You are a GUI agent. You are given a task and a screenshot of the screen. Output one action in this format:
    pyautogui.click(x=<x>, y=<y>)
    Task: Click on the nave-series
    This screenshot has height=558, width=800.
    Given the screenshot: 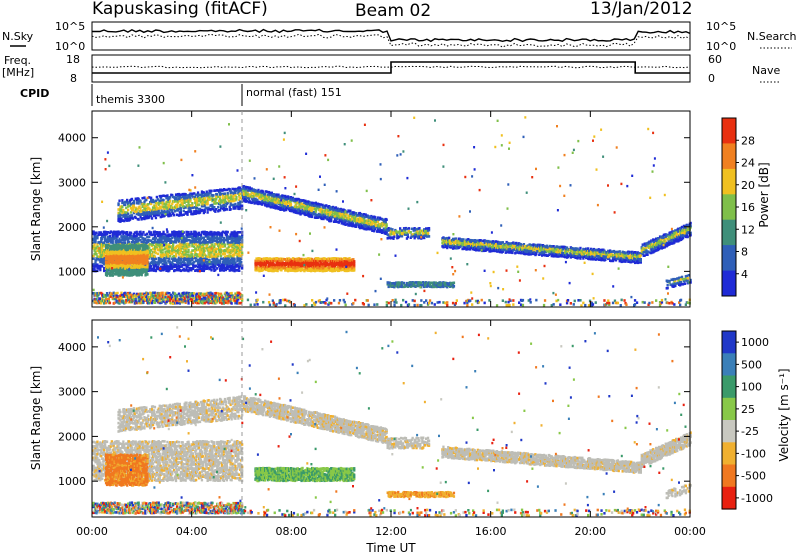 What is the action you would take?
    pyautogui.click(x=391, y=67)
    